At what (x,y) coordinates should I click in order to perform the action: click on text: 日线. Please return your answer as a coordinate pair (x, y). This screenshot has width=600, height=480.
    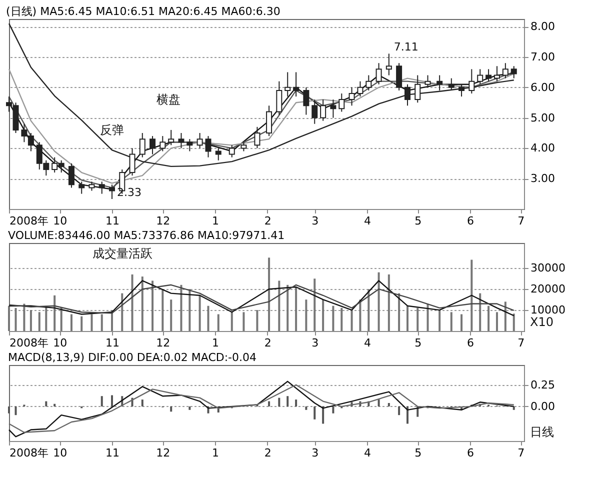
    Looking at the image, I should click on (542, 432).